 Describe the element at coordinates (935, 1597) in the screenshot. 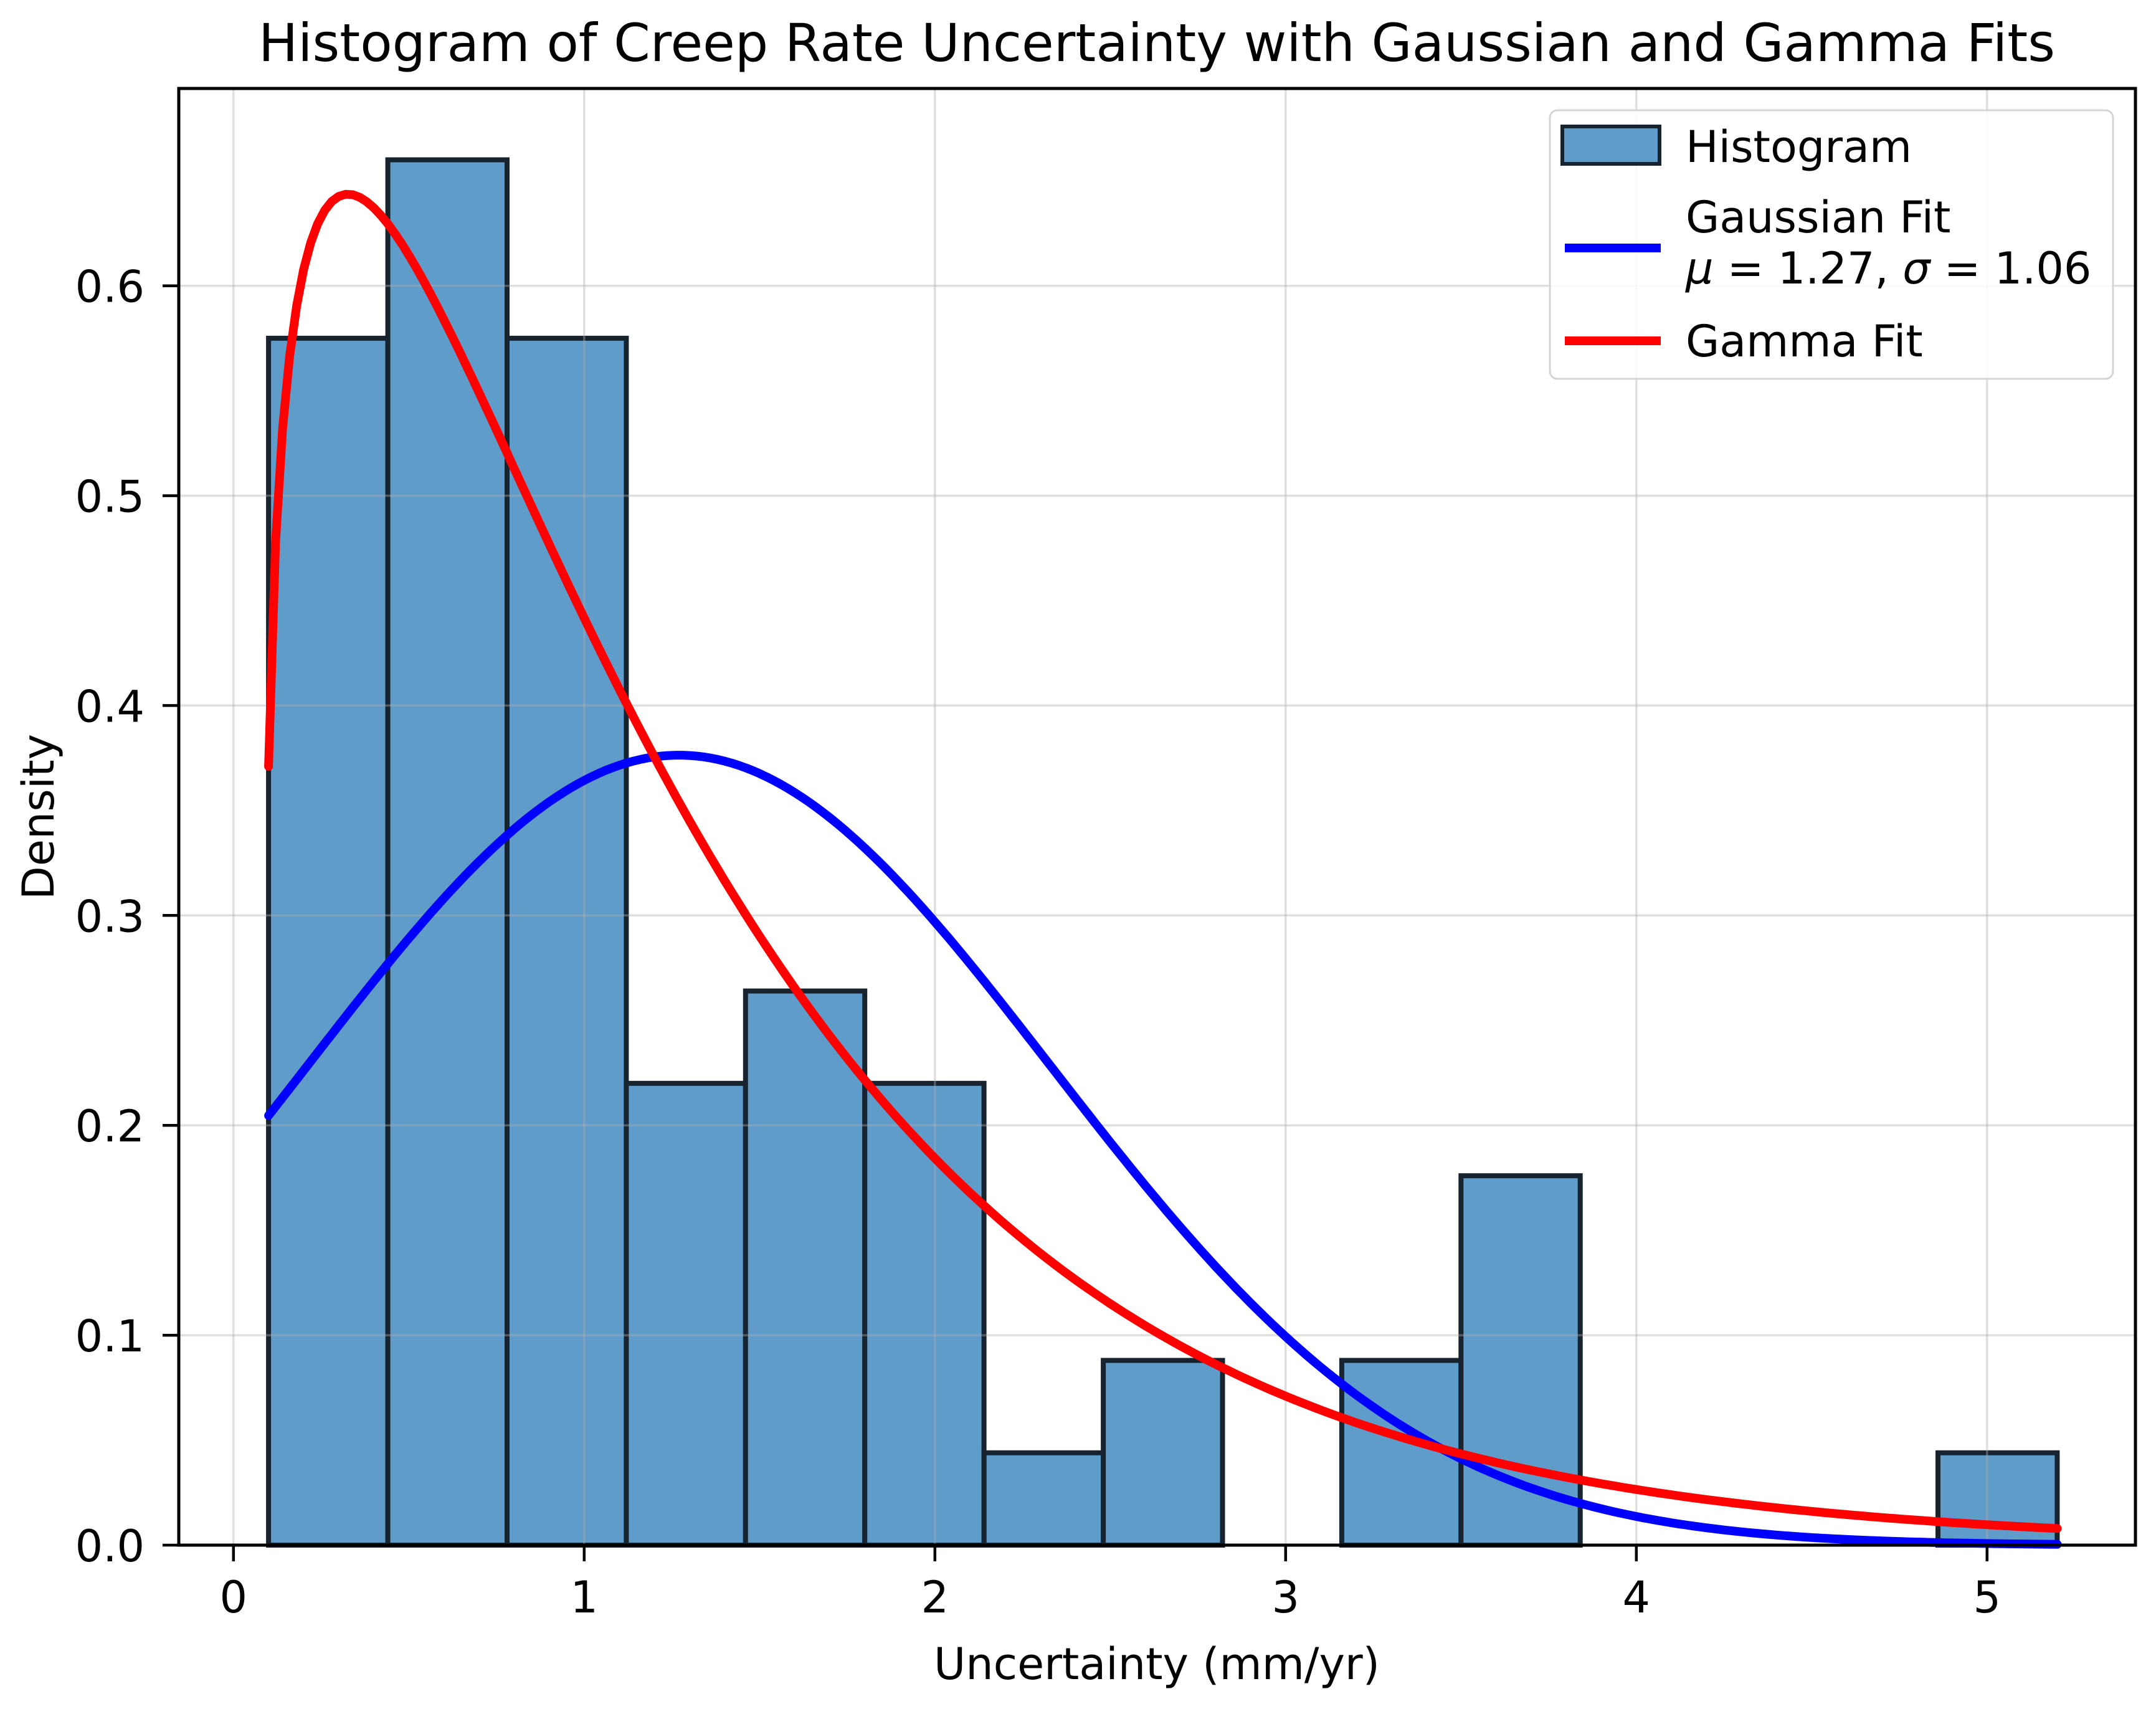

I see `x-tick-label: 2` at that location.